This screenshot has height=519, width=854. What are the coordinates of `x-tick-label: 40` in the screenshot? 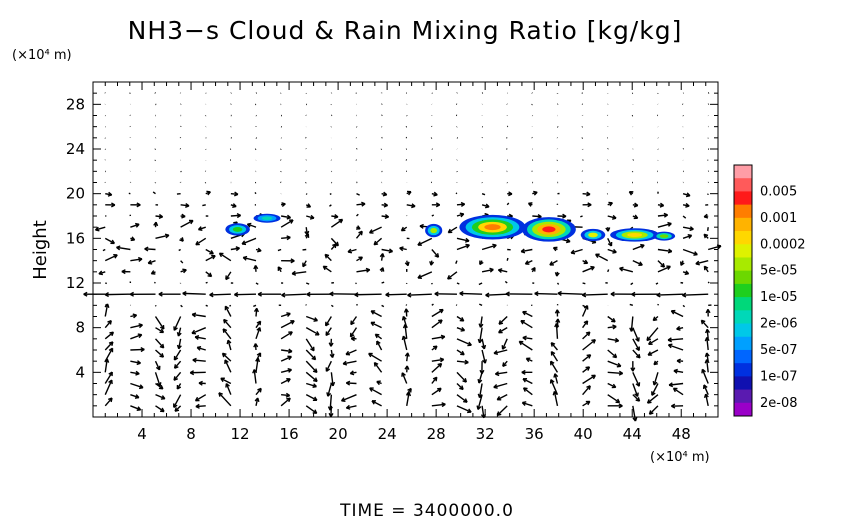 It's located at (583, 434).